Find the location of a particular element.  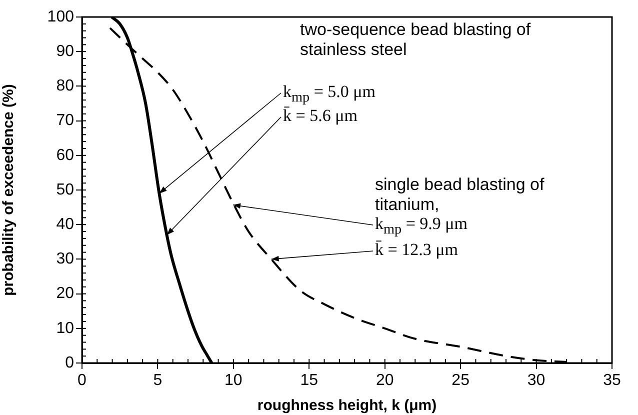

annotation: k$_{mp}$ = 9.9 μm is located at coordinates (422, 227).